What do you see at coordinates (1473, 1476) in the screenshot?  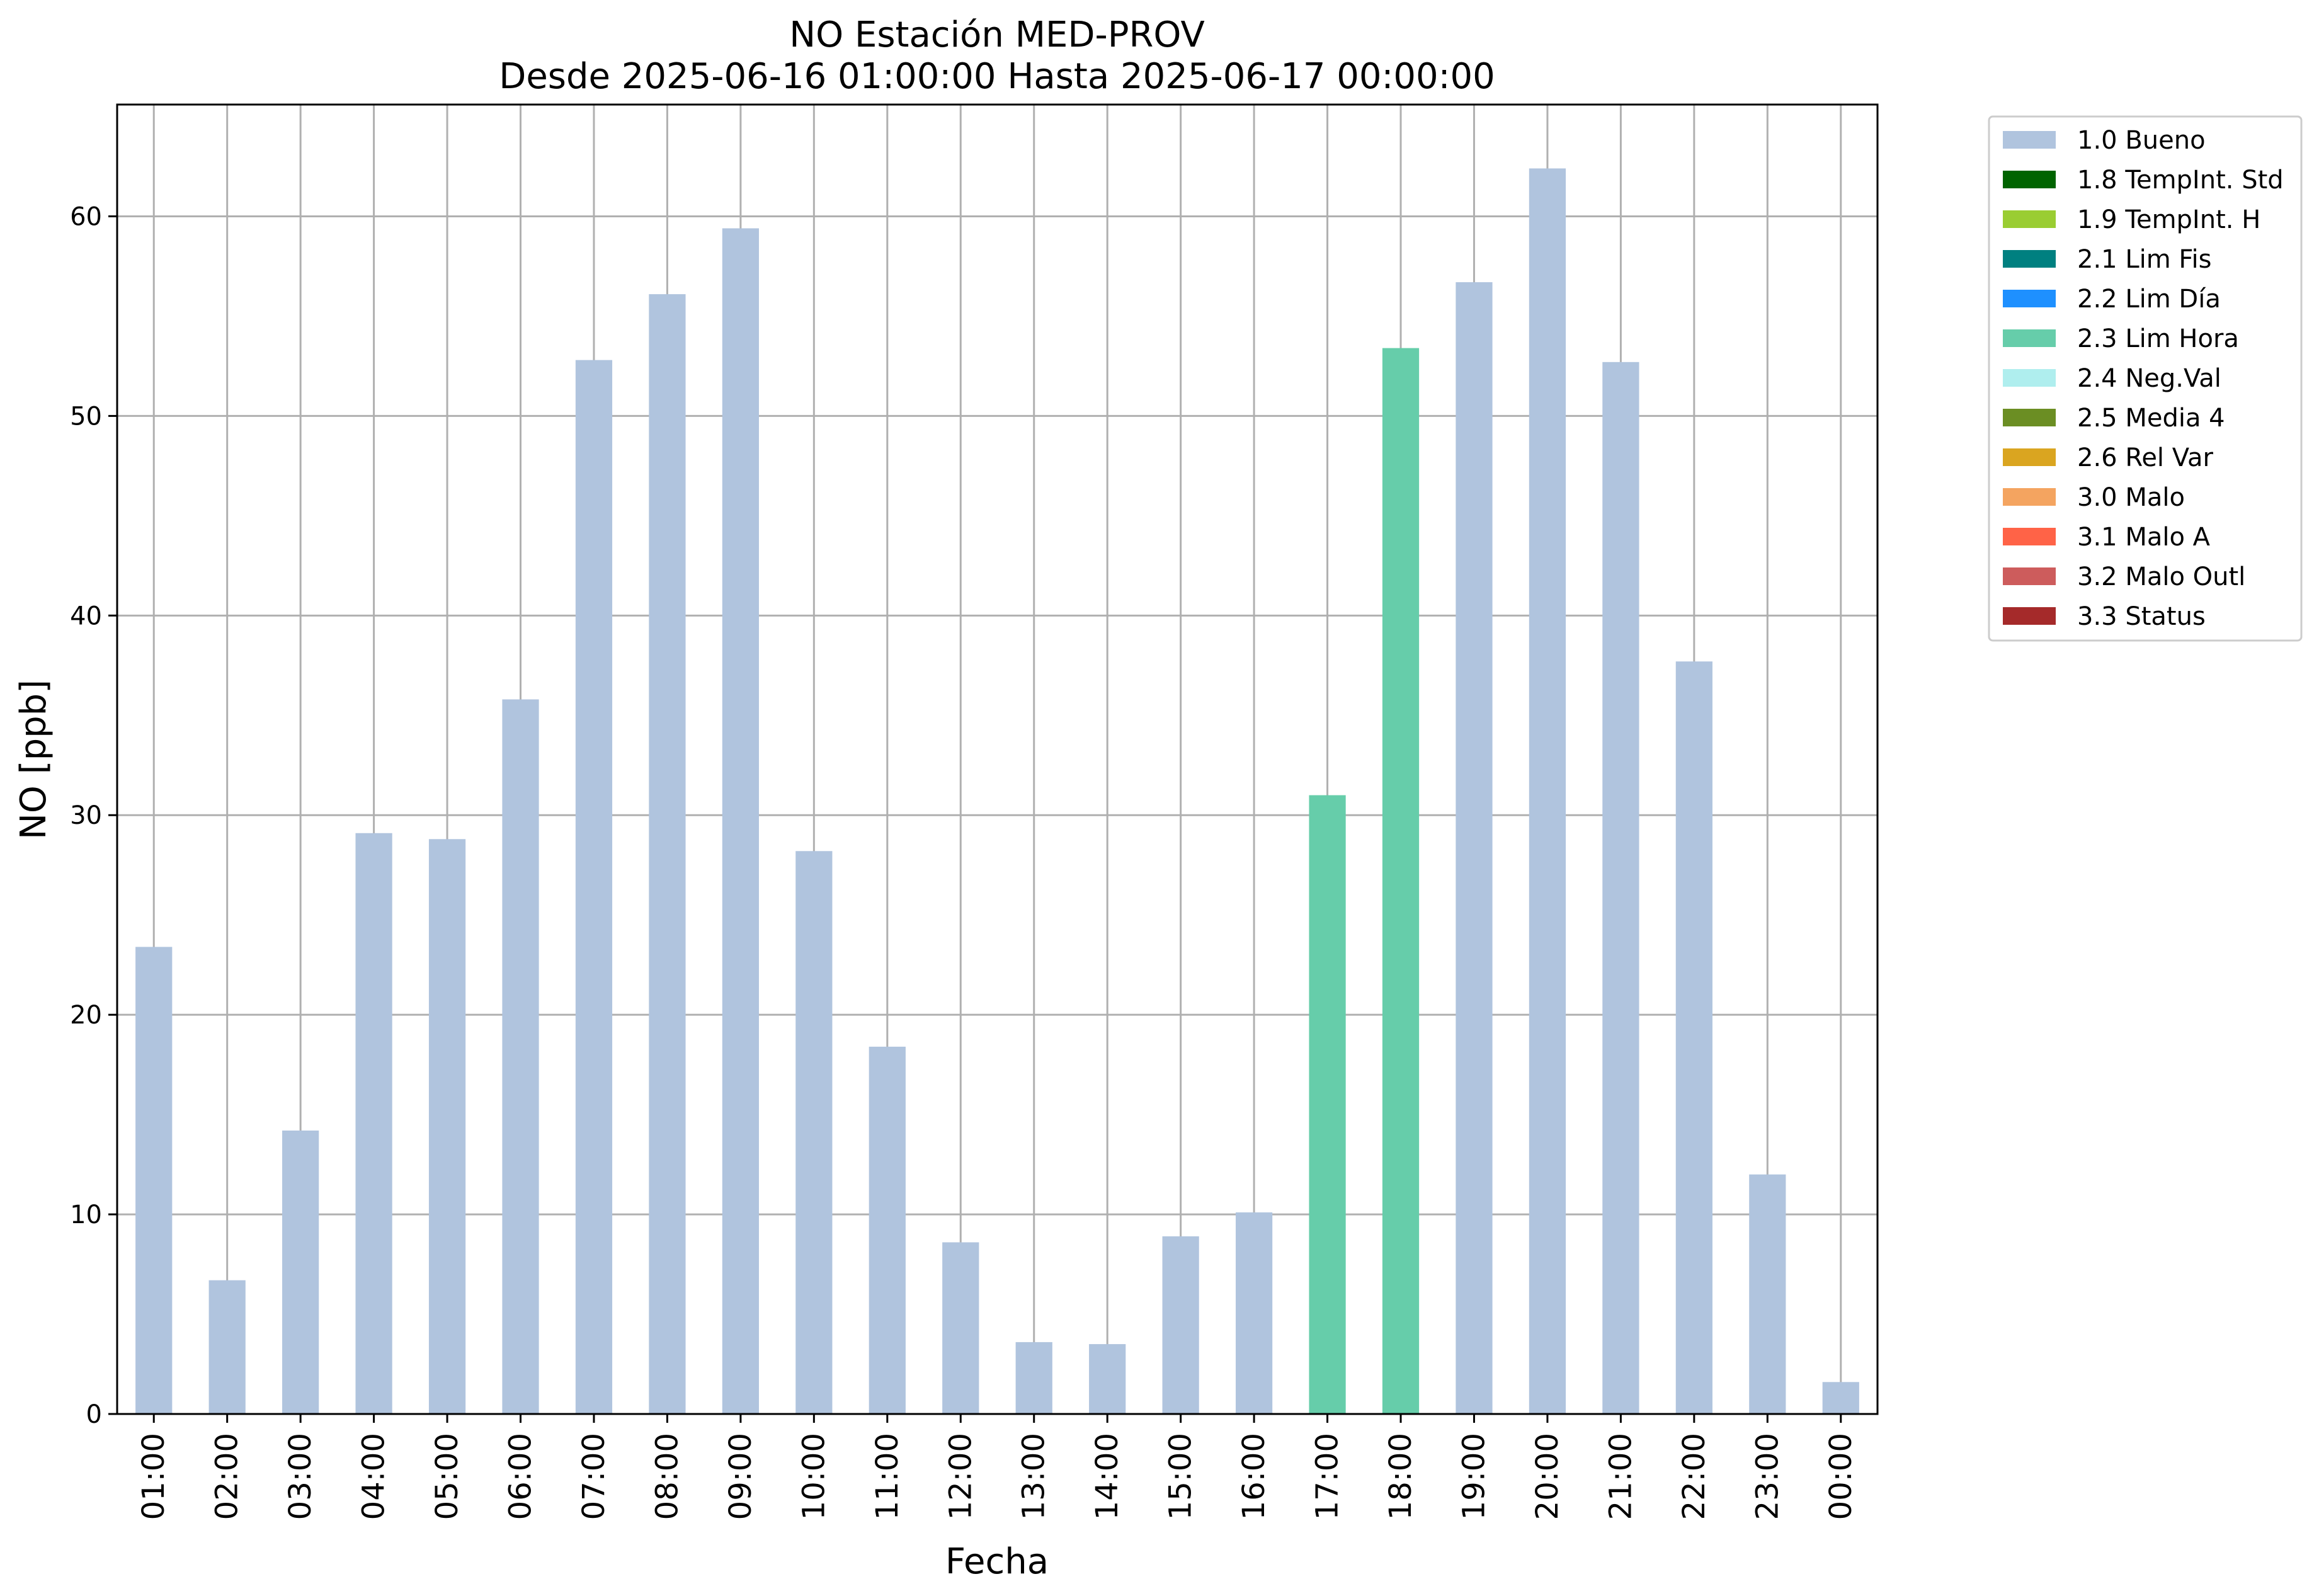 I see `x-tick-label: 19:00` at bounding box center [1473, 1476].